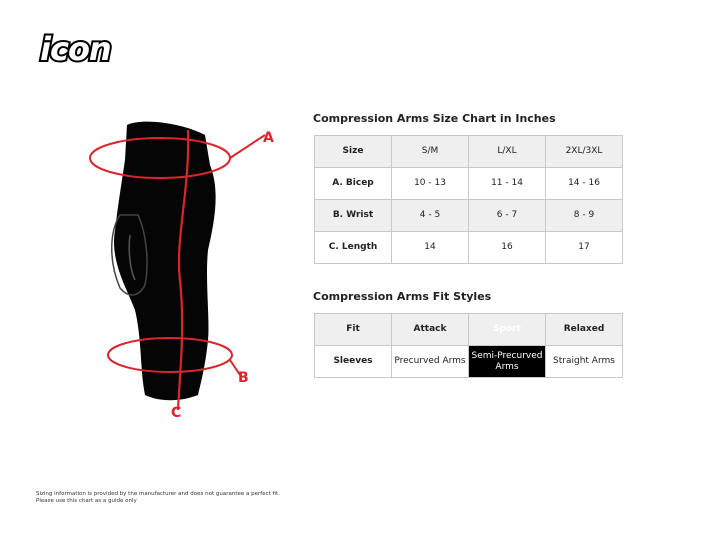  Describe the element at coordinates (402, 296) in the screenshot. I see `fit-chart-title: Compression Arms Fit Styles` at that location.